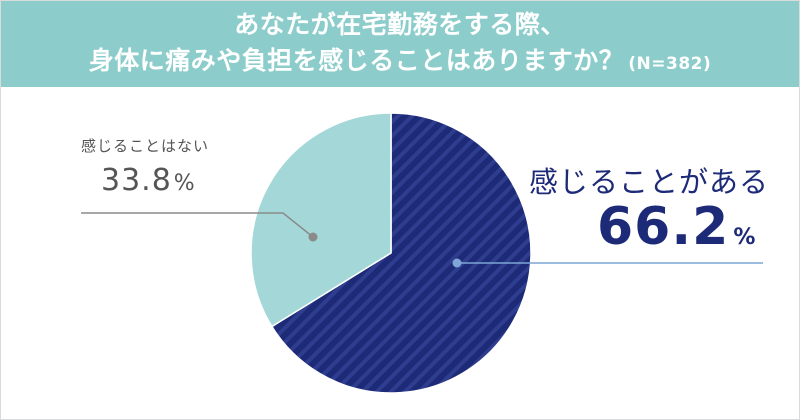 The width and height of the screenshot is (800, 420). Describe the element at coordinates (197, 225) in the screenshot. I see `leader-line-no` at that location.